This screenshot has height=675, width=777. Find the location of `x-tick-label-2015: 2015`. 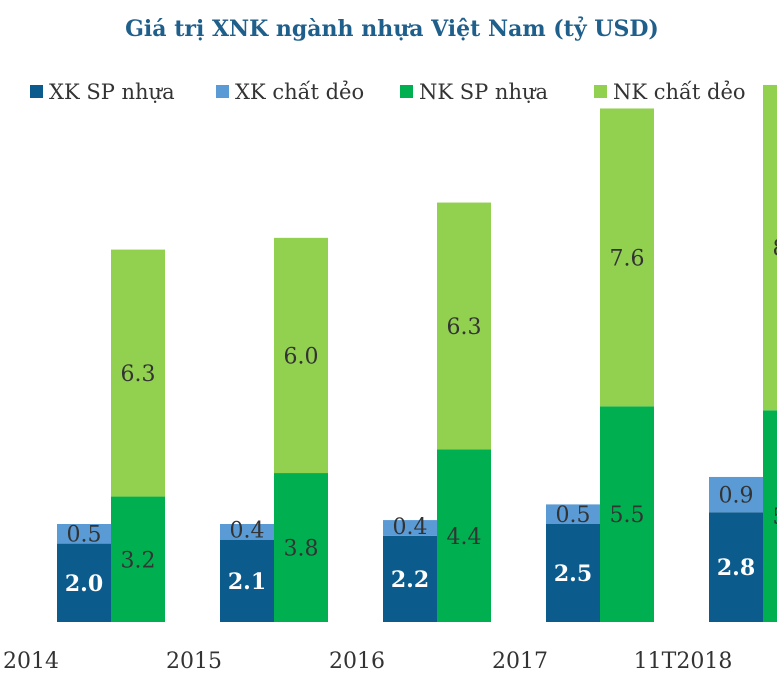

x-tick-label-2015: 2015 is located at coordinates (194, 661).